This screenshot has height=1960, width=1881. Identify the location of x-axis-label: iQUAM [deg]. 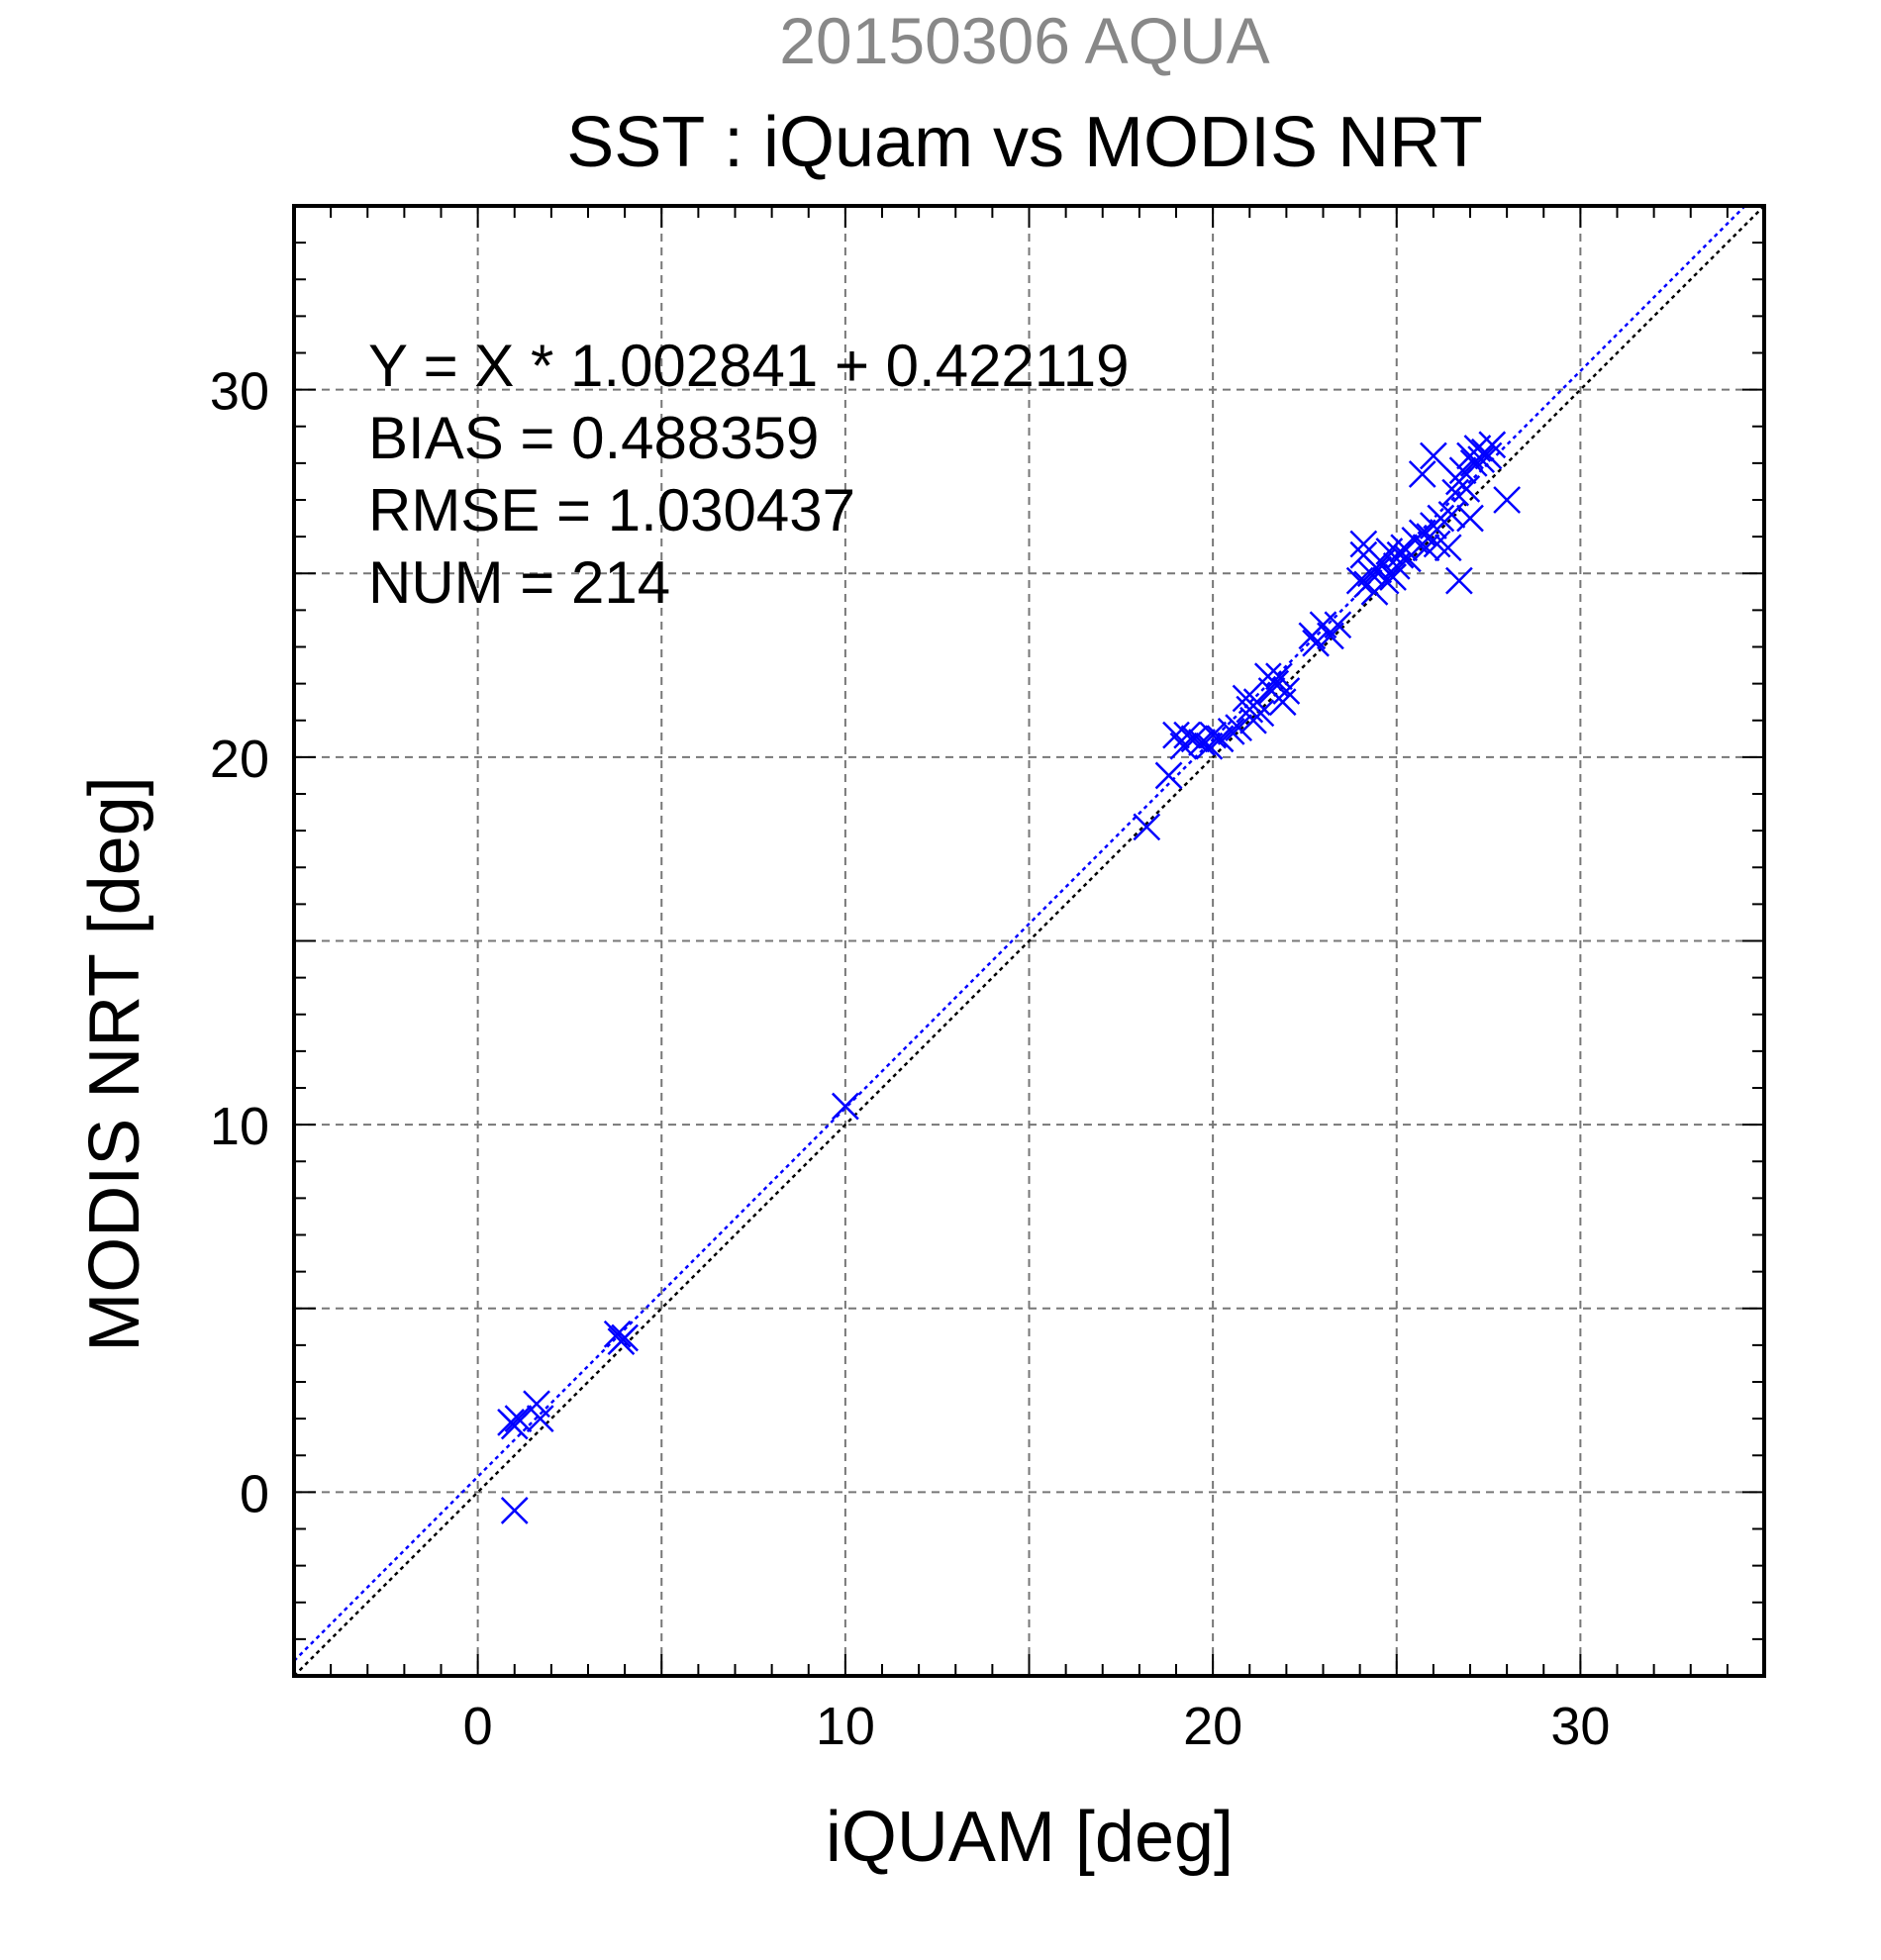
(1030, 1837).